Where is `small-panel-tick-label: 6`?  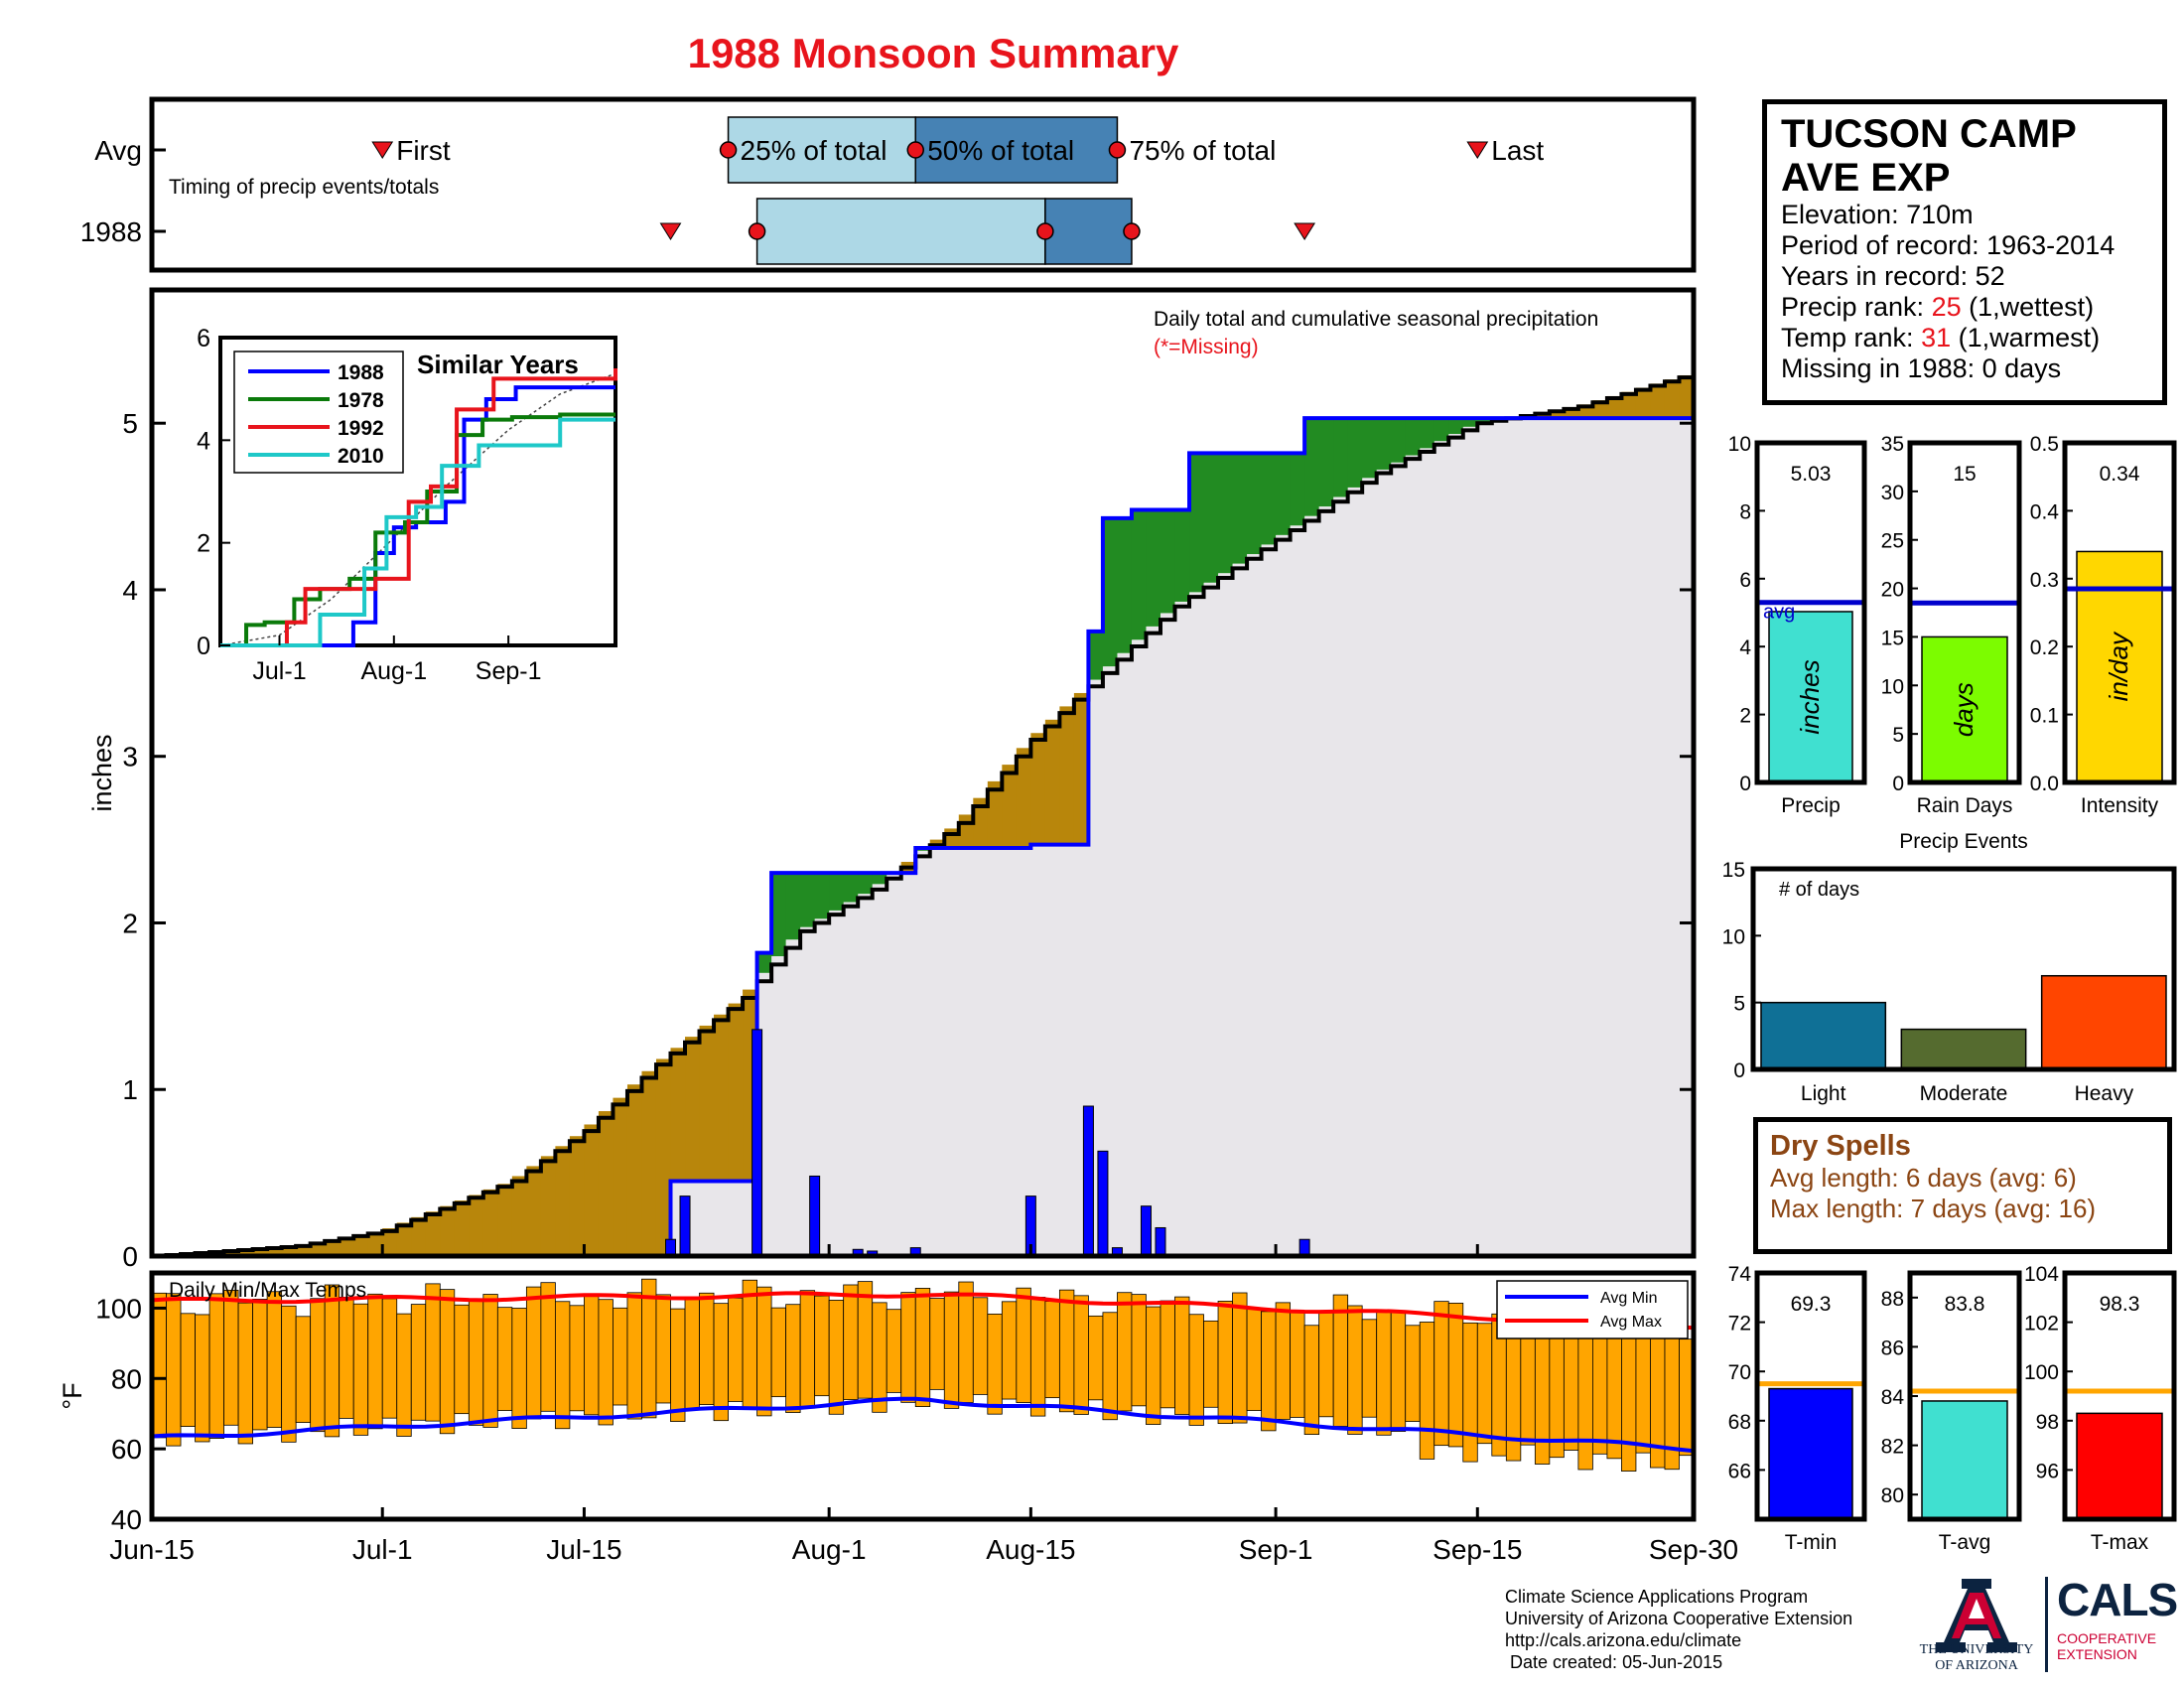 small-panel-tick-label: 6 is located at coordinates (1745, 580).